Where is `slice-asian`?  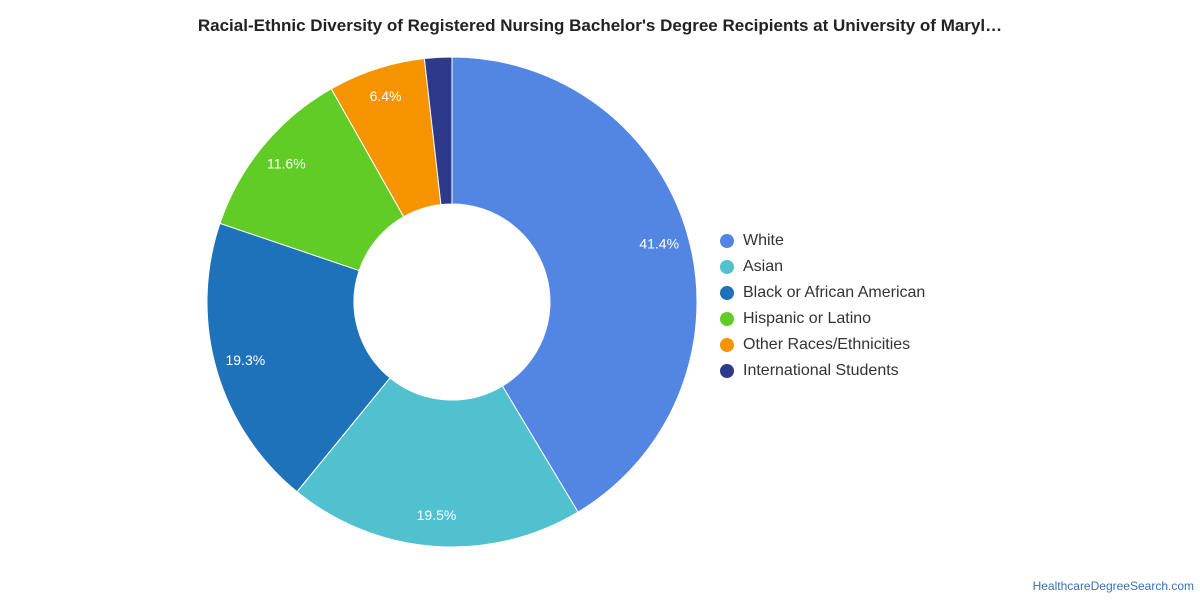 slice-asian is located at coordinates (437, 462).